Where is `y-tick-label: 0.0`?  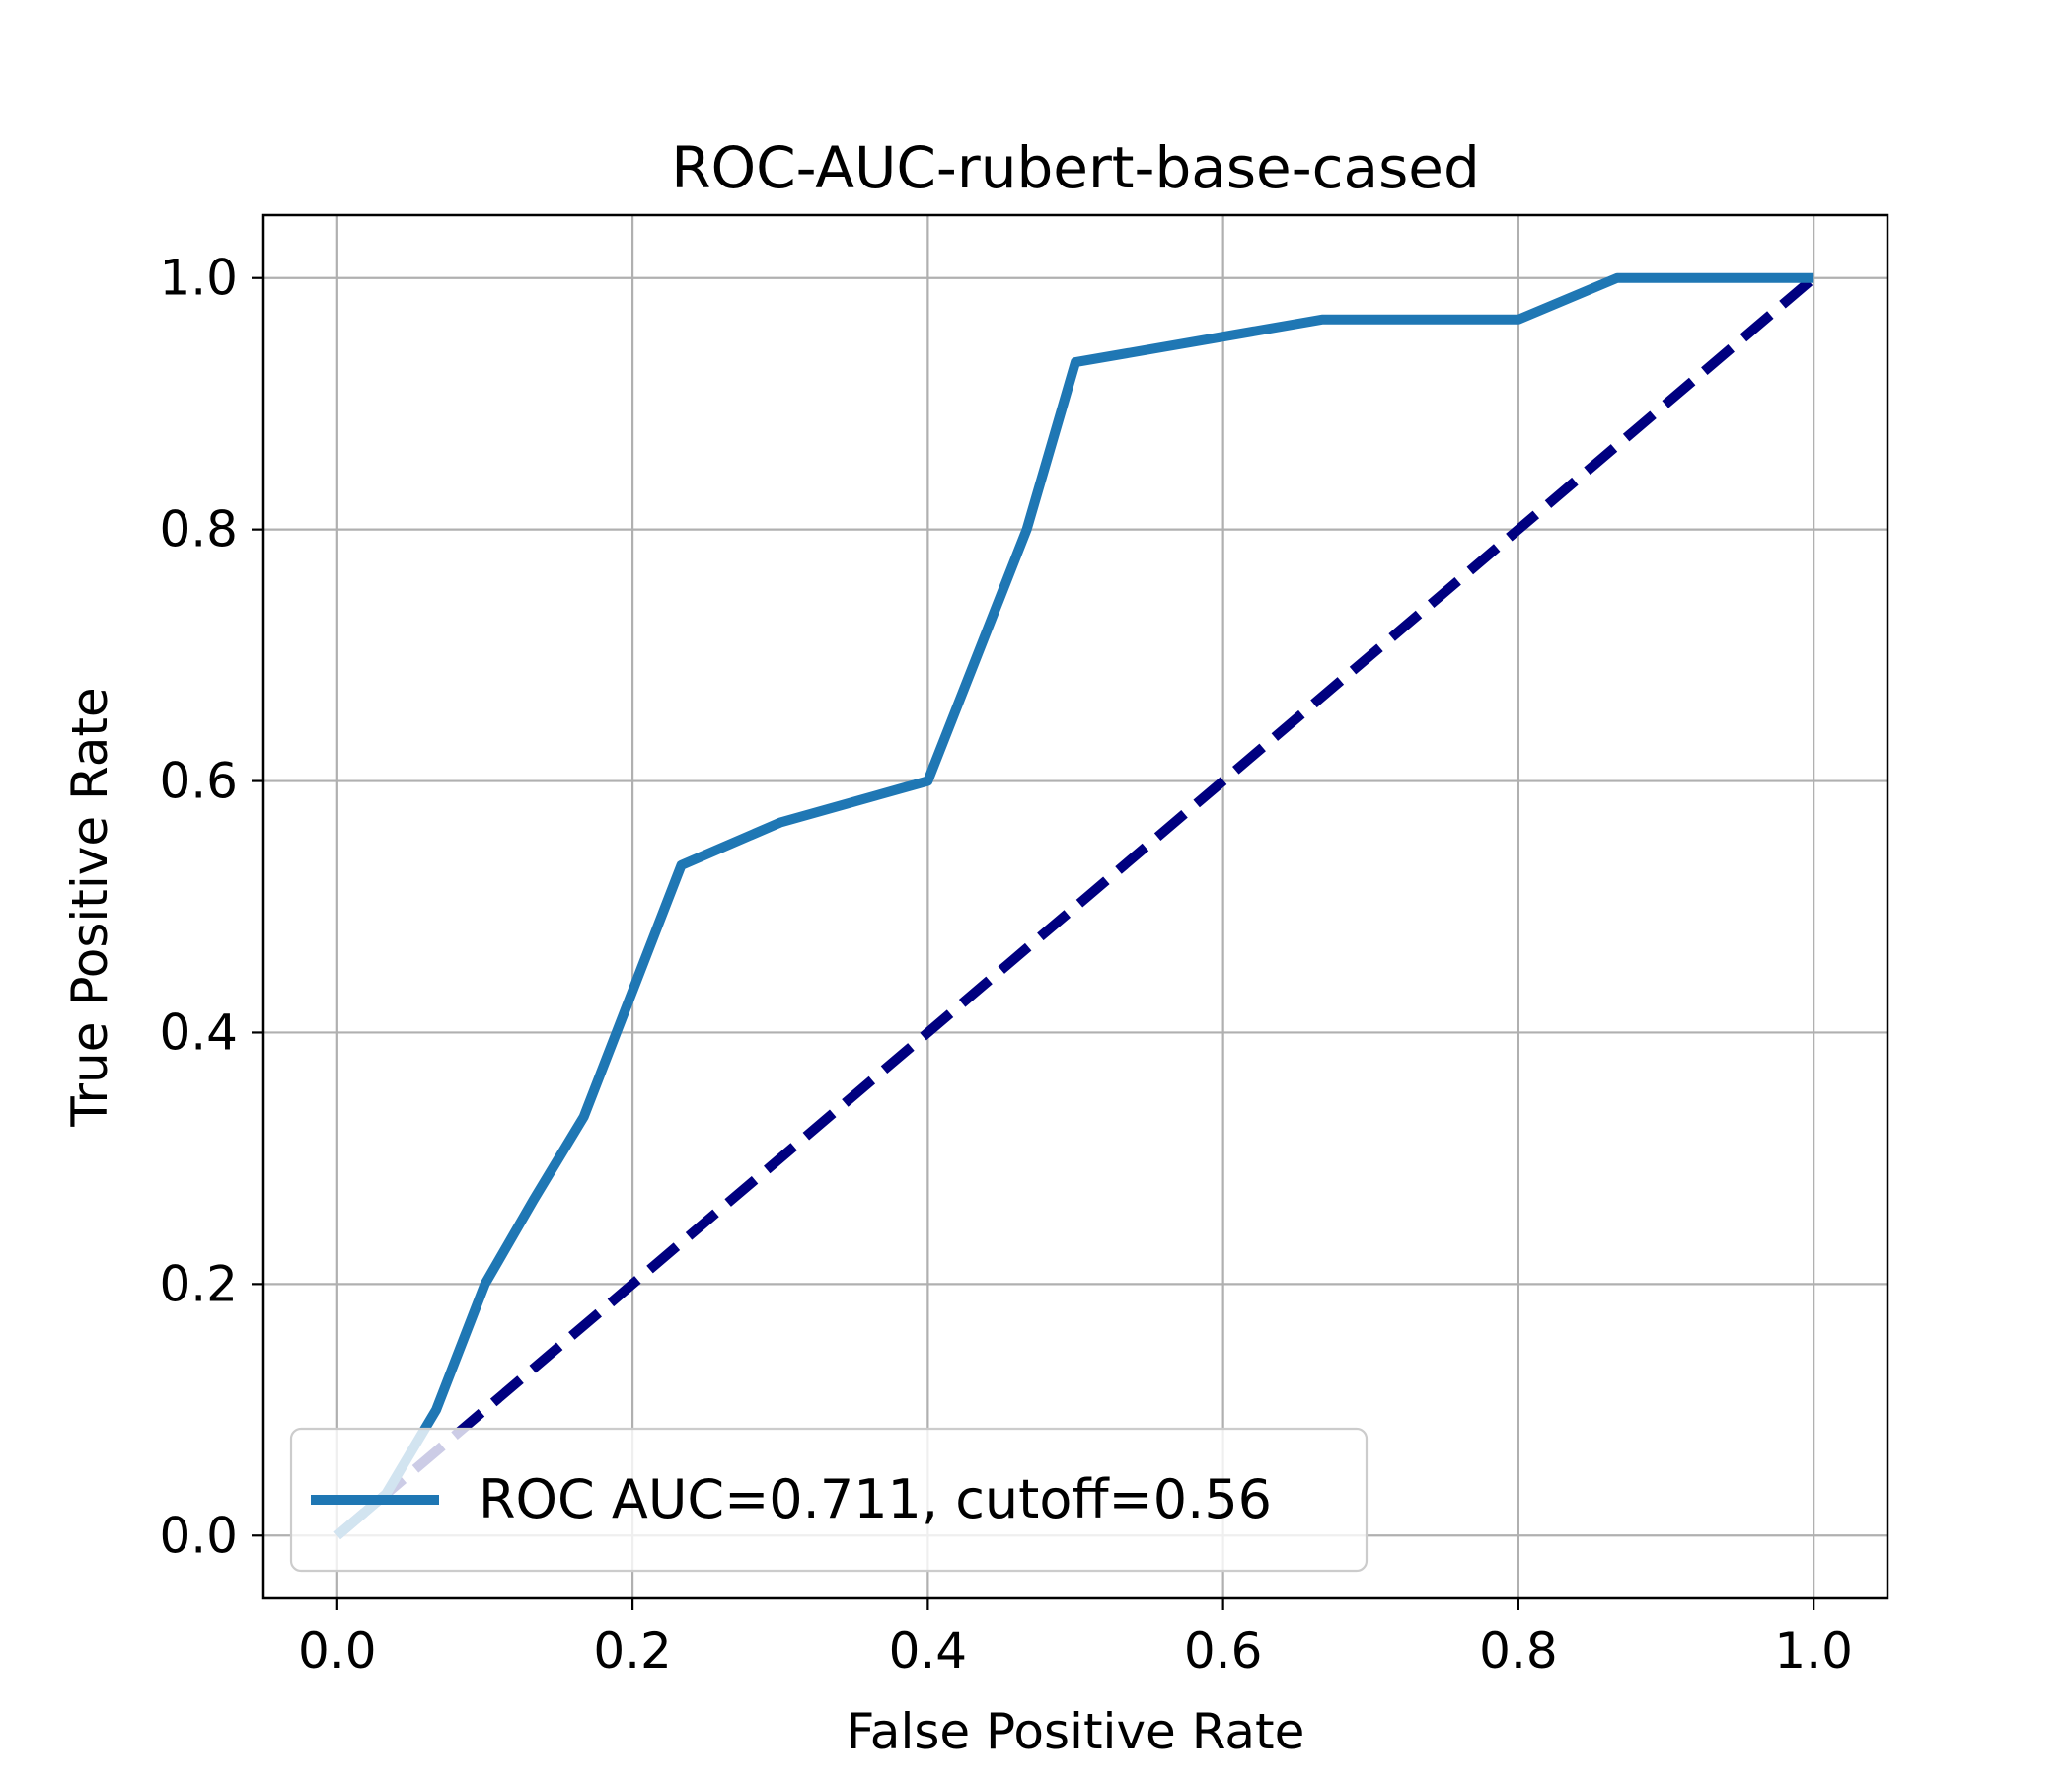
y-tick-label: 0.0 is located at coordinates (199, 1535).